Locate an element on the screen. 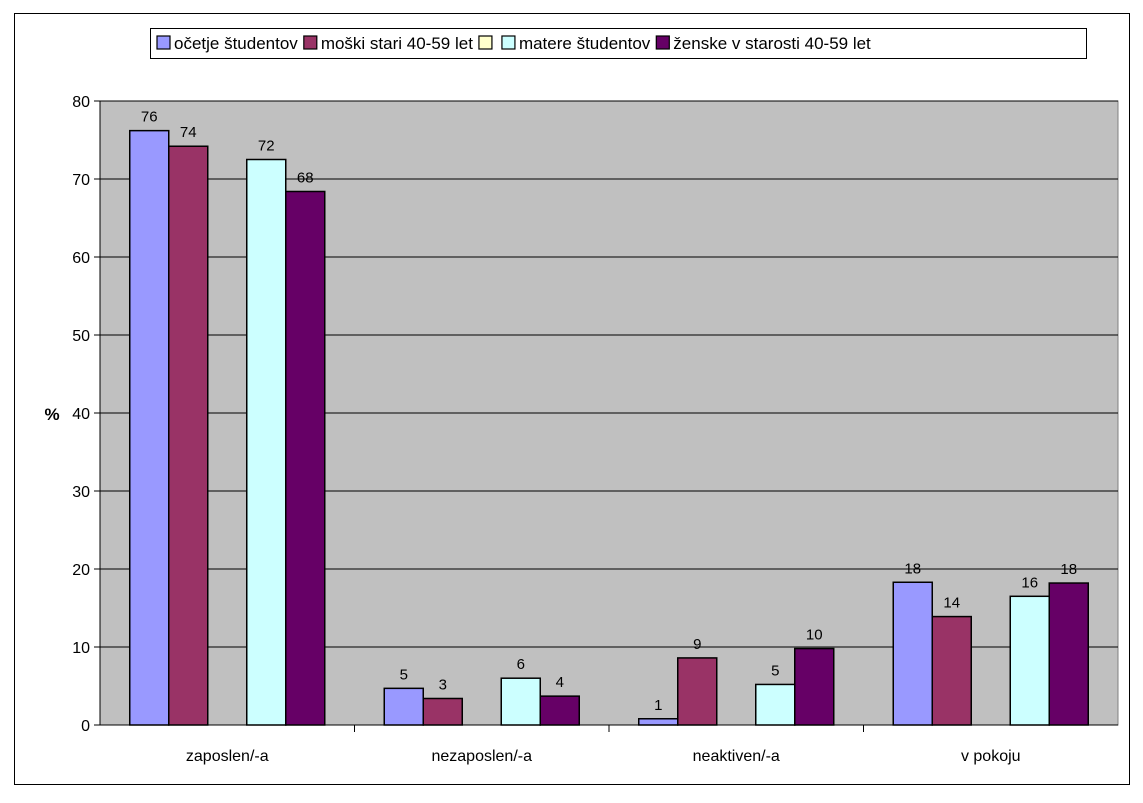 This screenshot has height=803, width=1143. data-label: 14 is located at coordinates (951, 603).